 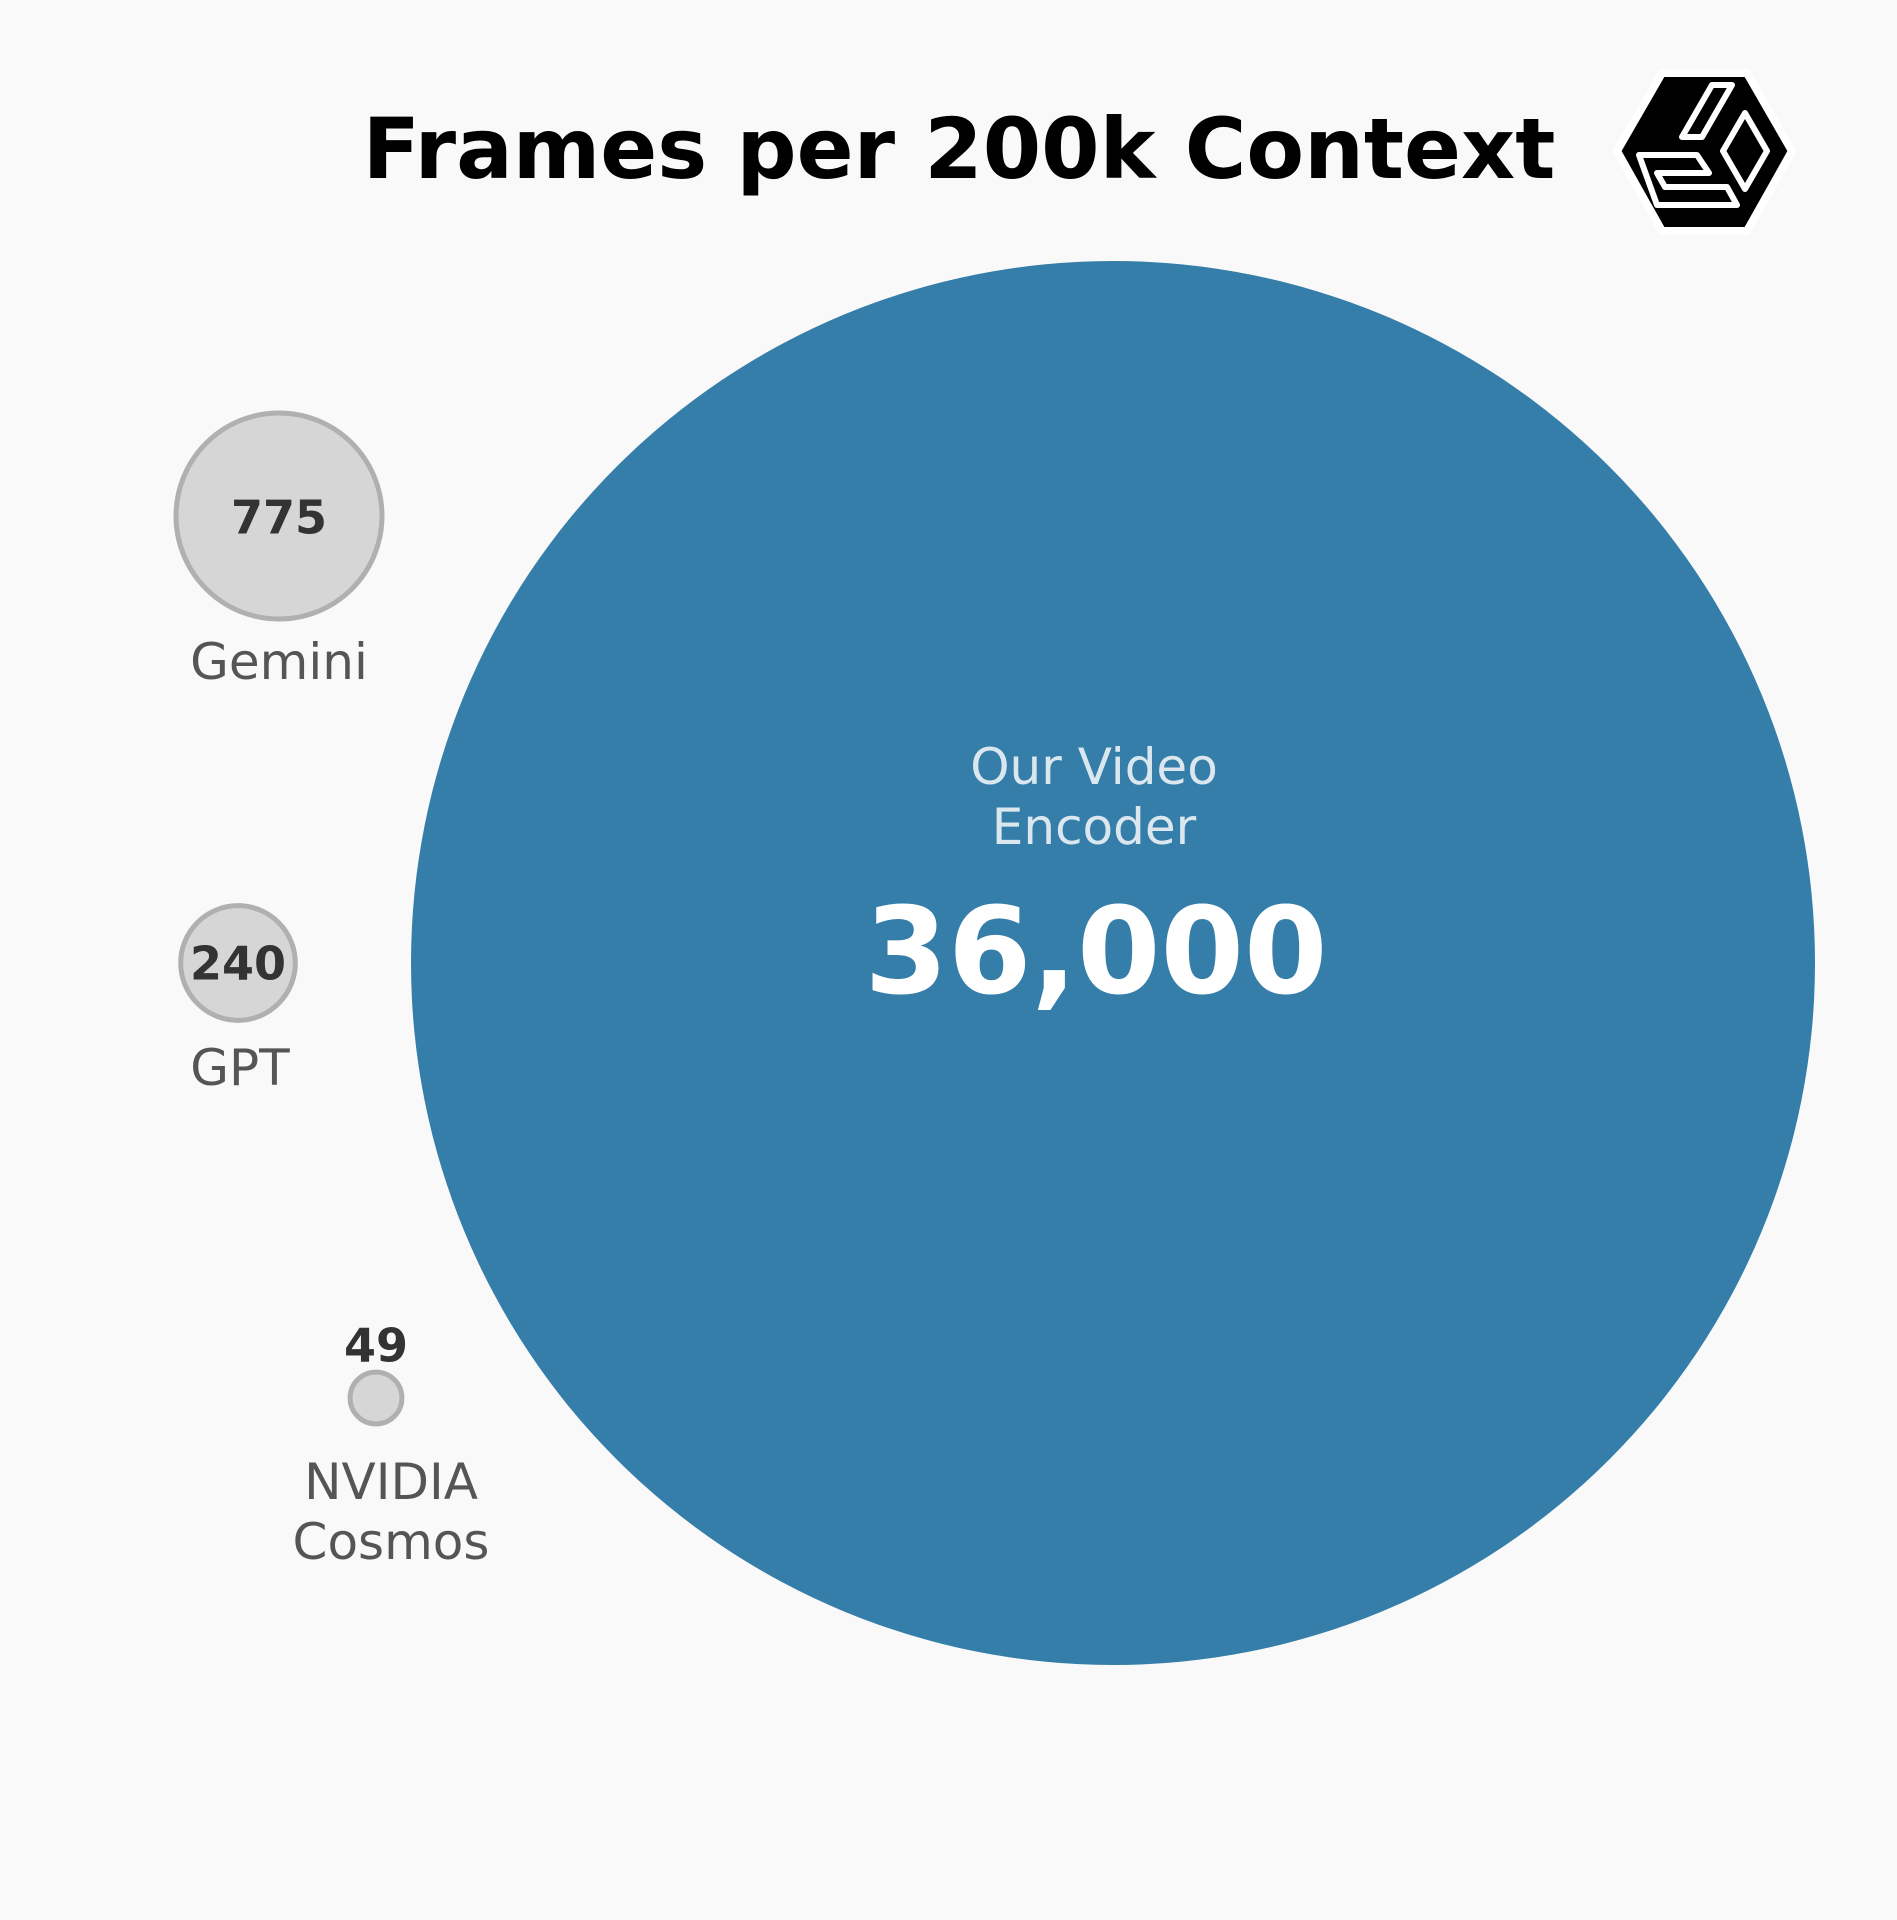 I want to click on value-label: 775, so click(x=279, y=517).